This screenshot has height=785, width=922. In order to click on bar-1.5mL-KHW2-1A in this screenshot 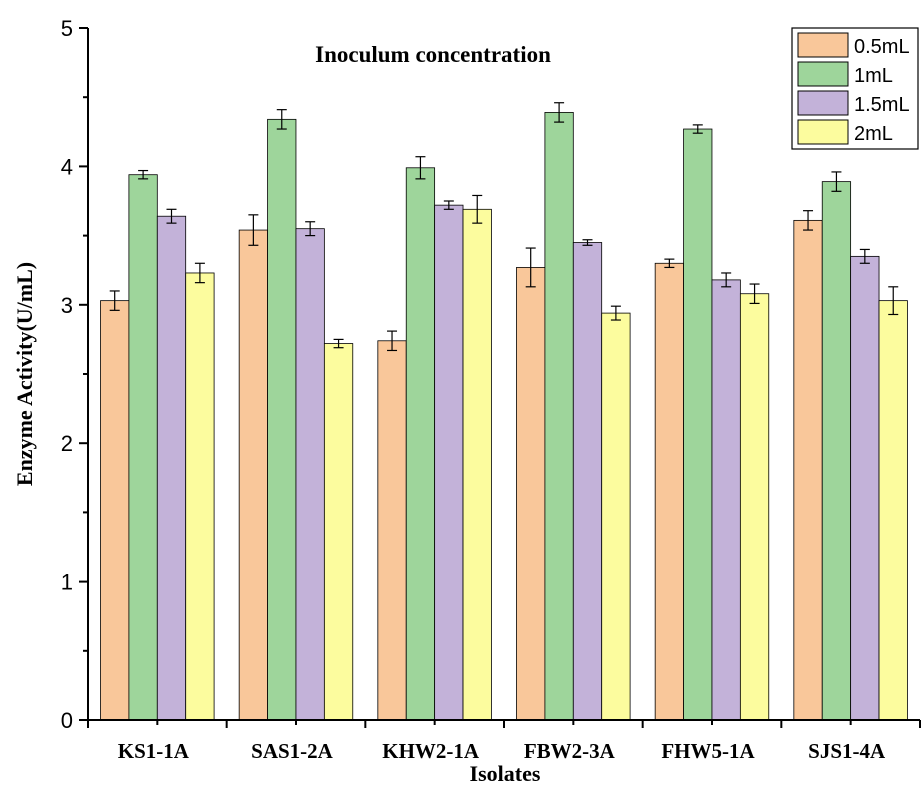, I will do `click(449, 462)`.